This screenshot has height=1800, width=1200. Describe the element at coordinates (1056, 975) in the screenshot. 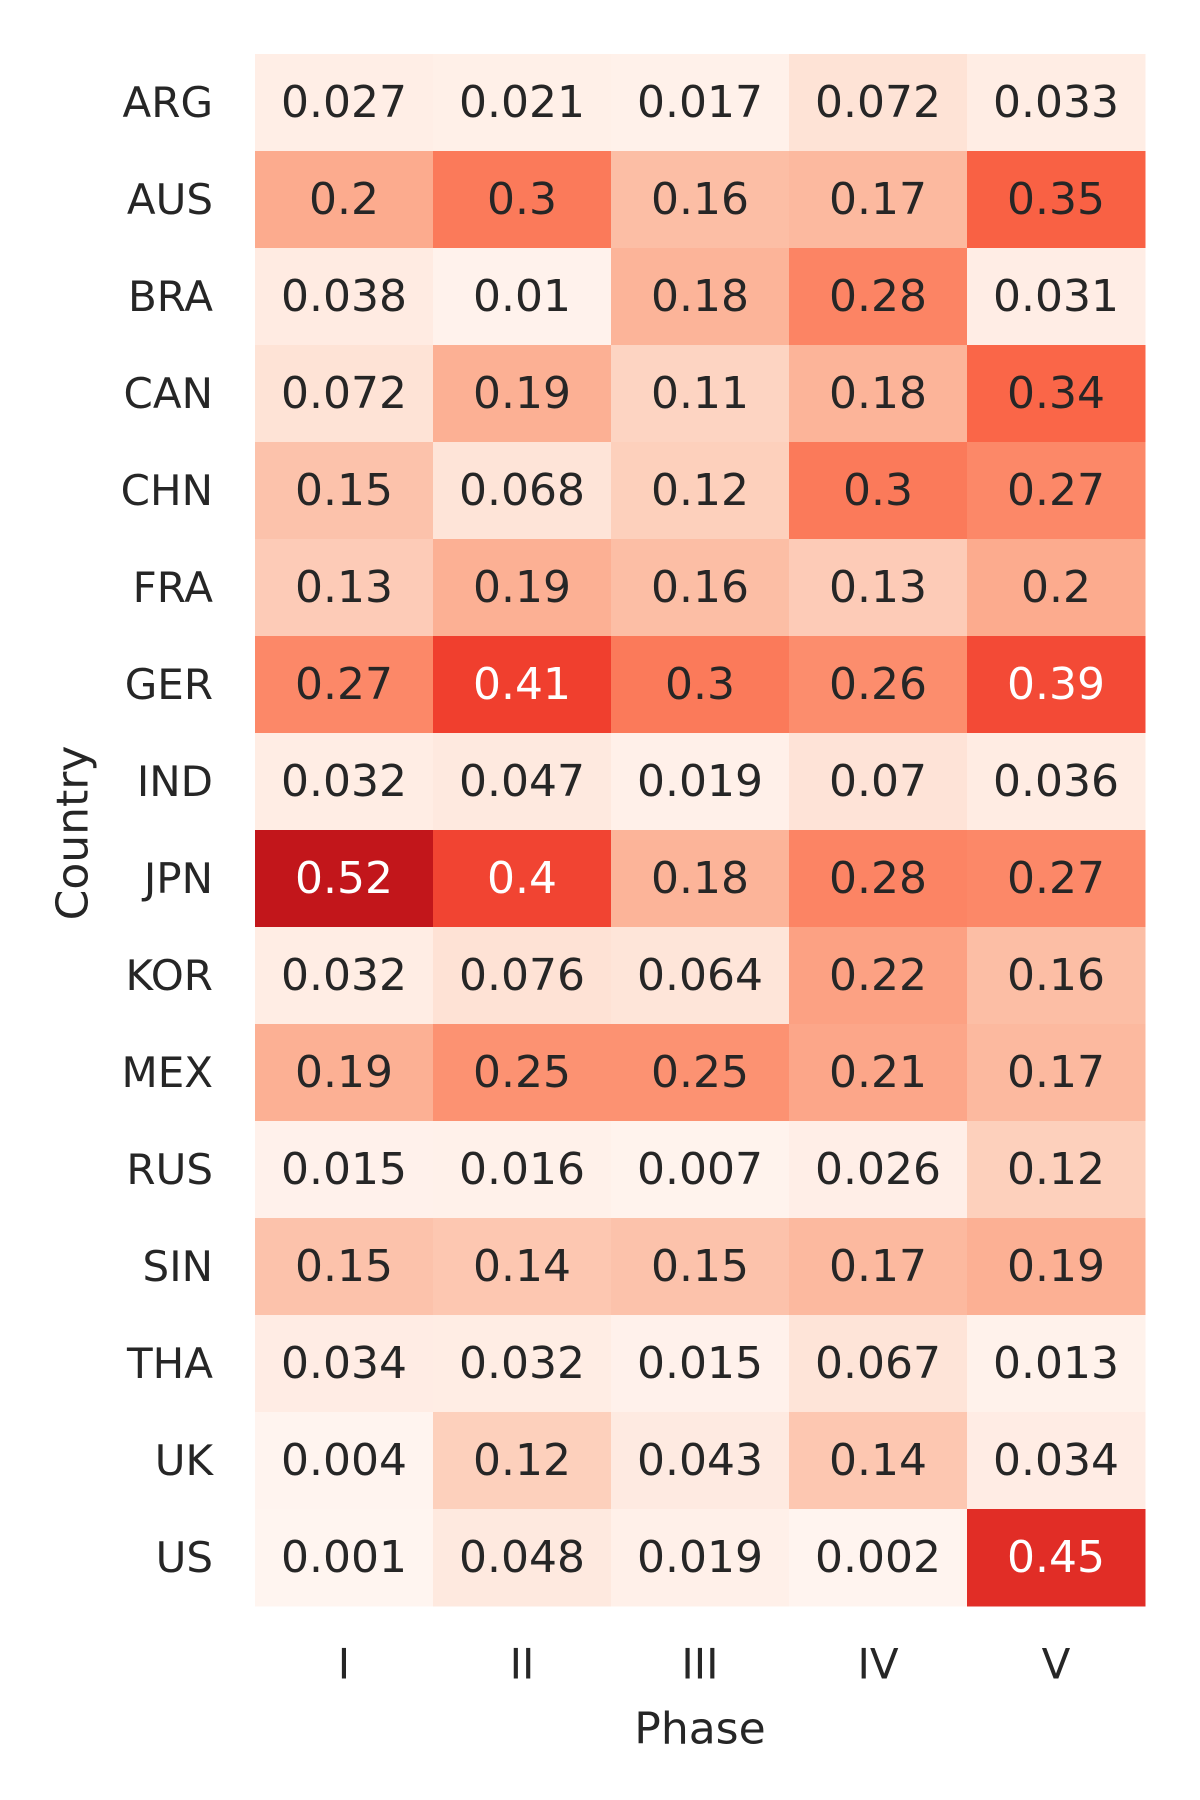

I see `cell-label-kor-v: 0.16` at that location.